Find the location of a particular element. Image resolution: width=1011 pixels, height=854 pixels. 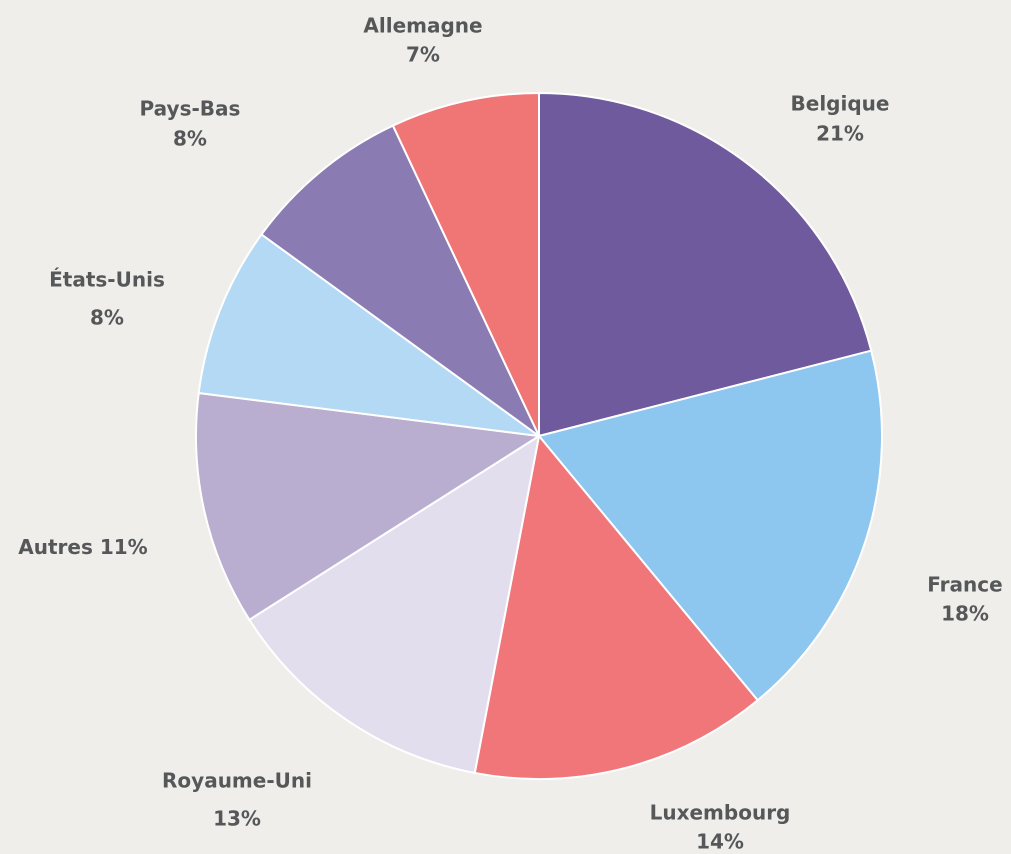

value-label: 18% is located at coordinates (965, 614).